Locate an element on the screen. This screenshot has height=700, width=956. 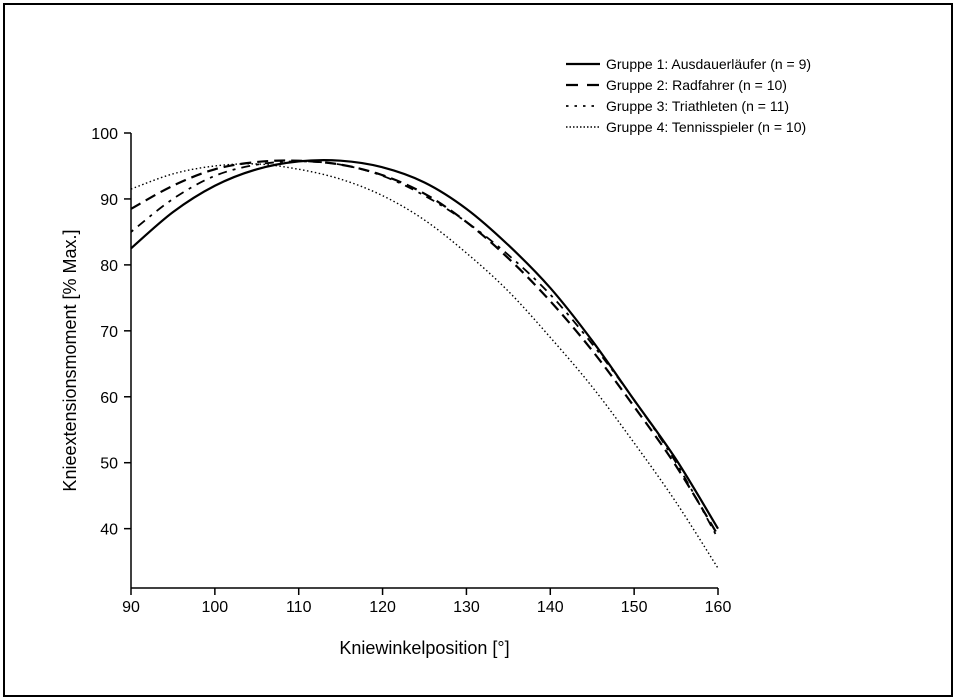
y-tick-label-100: 100 is located at coordinates (104, 134).